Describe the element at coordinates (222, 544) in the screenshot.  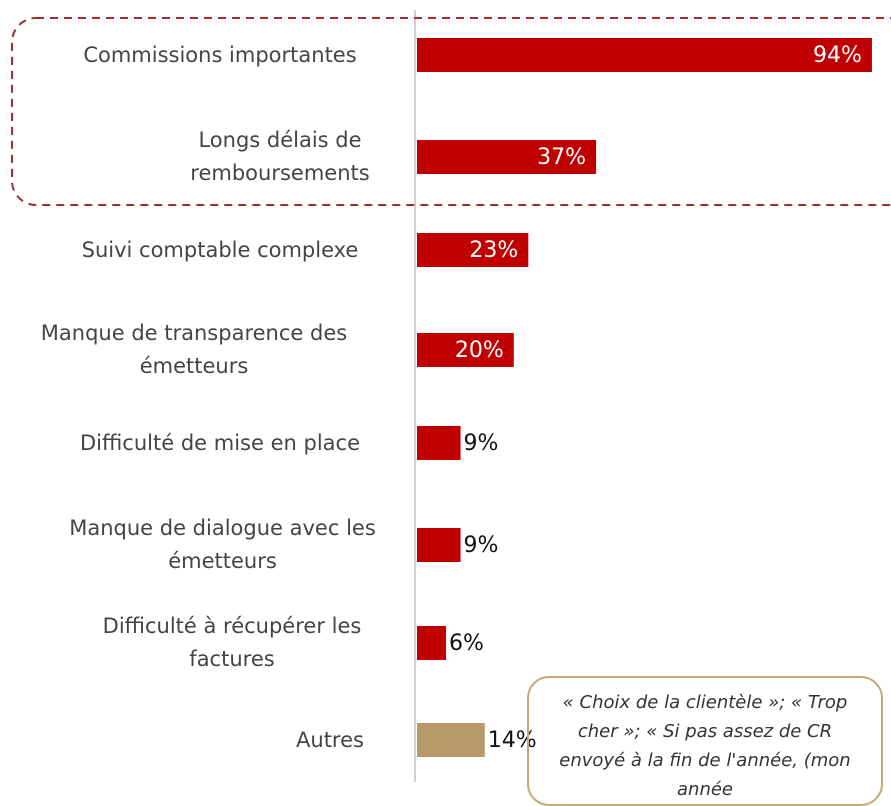
I see `category-label: Manque de dialogue avec les émetteurs` at that location.